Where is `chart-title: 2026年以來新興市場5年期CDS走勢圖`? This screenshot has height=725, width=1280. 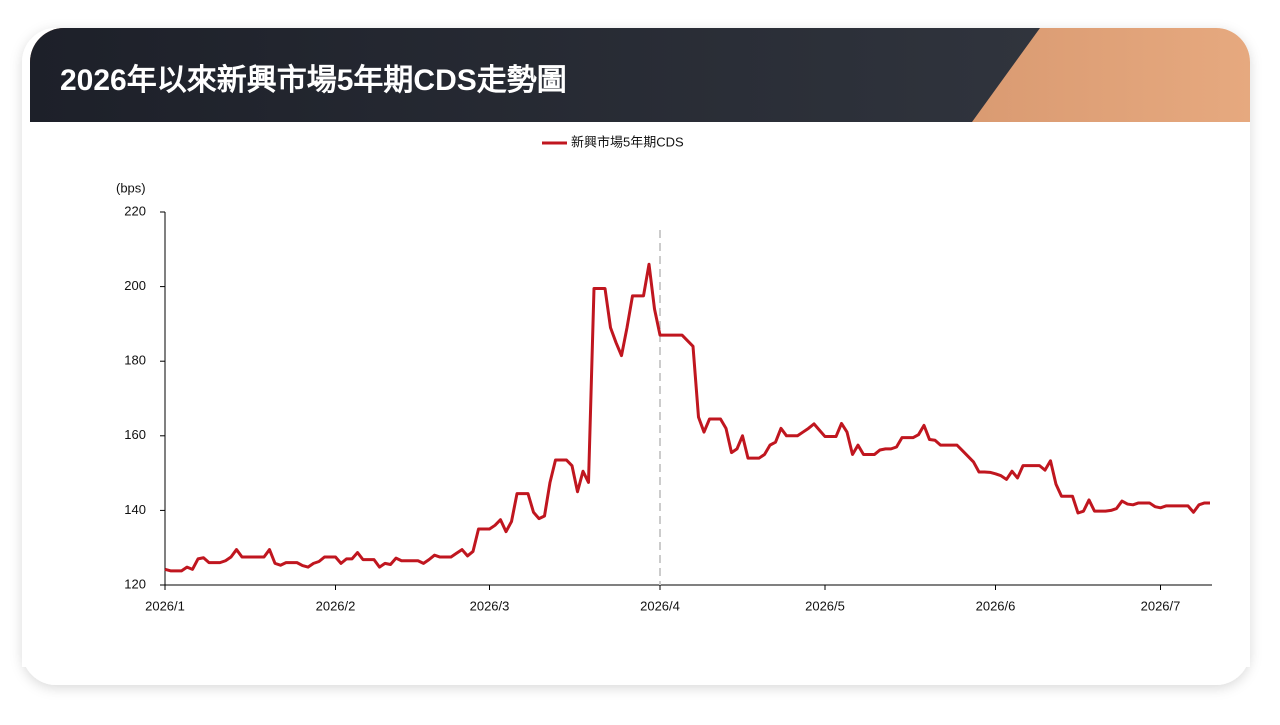 chart-title: 2026年以來新興市場5年期CDS走勢圖 is located at coordinates (313, 80).